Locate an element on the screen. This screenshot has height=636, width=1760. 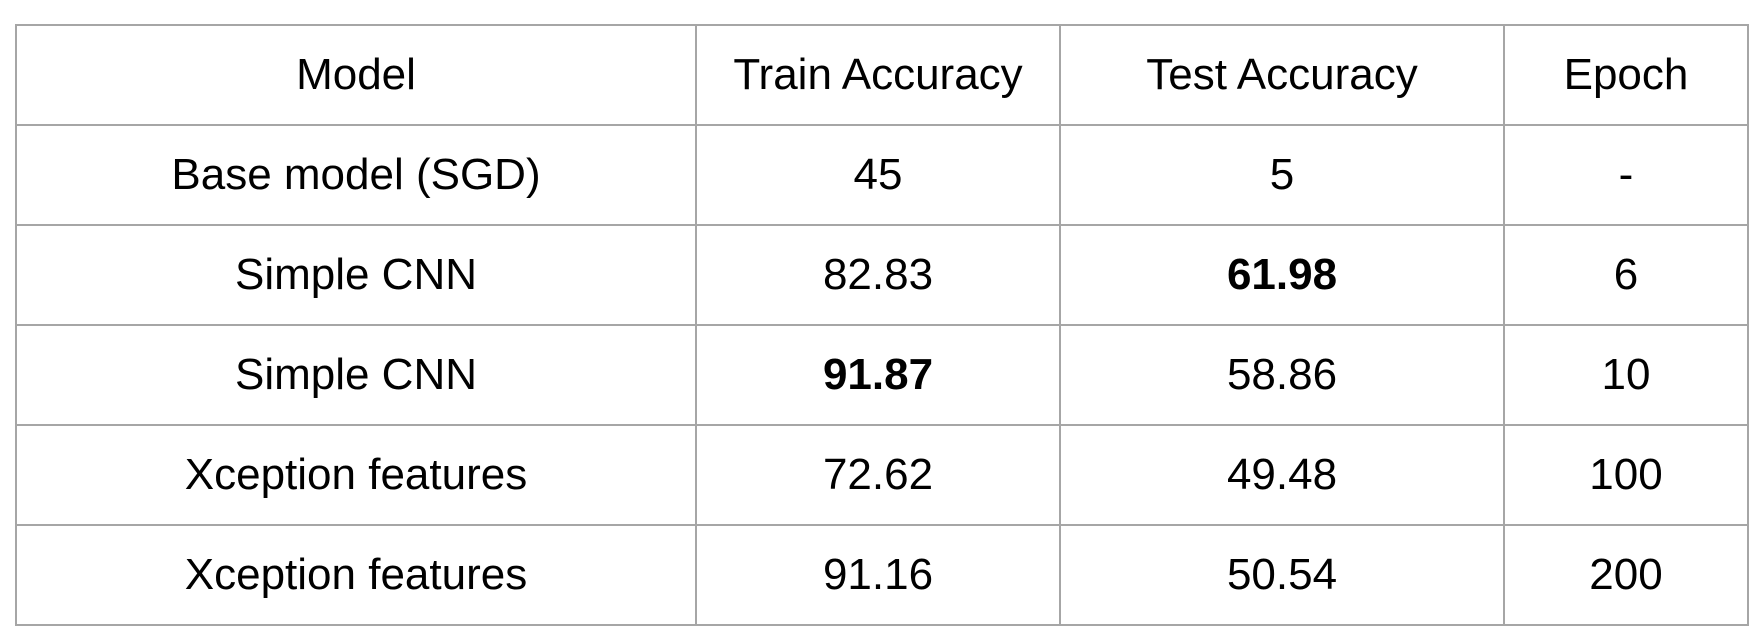
cell-test-accuracy: 58.86 is located at coordinates (1282, 375).